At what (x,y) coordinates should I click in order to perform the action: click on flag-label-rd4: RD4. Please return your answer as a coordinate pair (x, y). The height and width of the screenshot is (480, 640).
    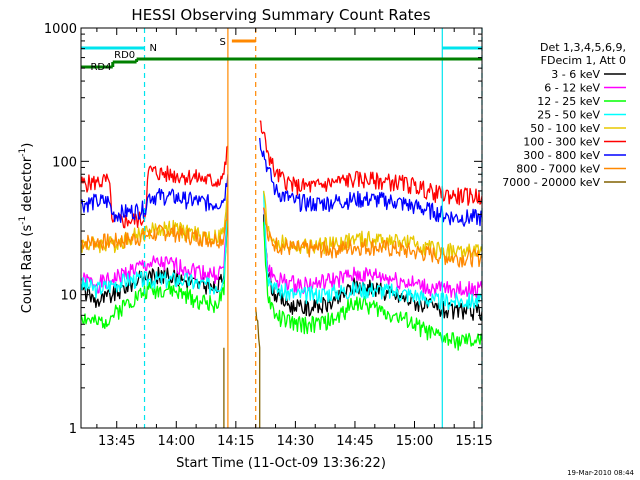
    Looking at the image, I should click on (100, 67).